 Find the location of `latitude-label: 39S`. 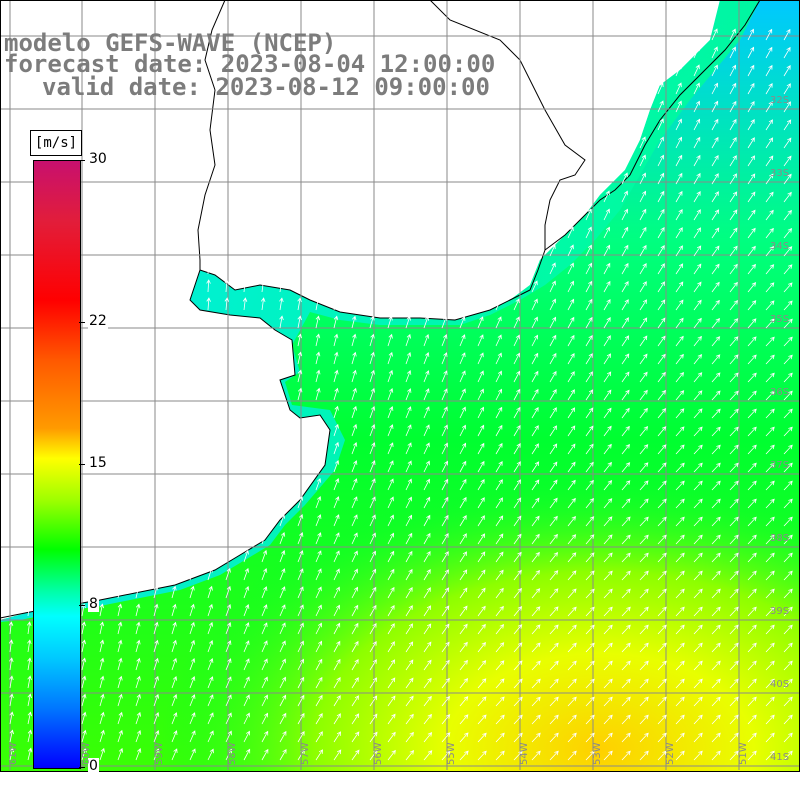

latitude-label: 39S is located at coordinates (780, 611).